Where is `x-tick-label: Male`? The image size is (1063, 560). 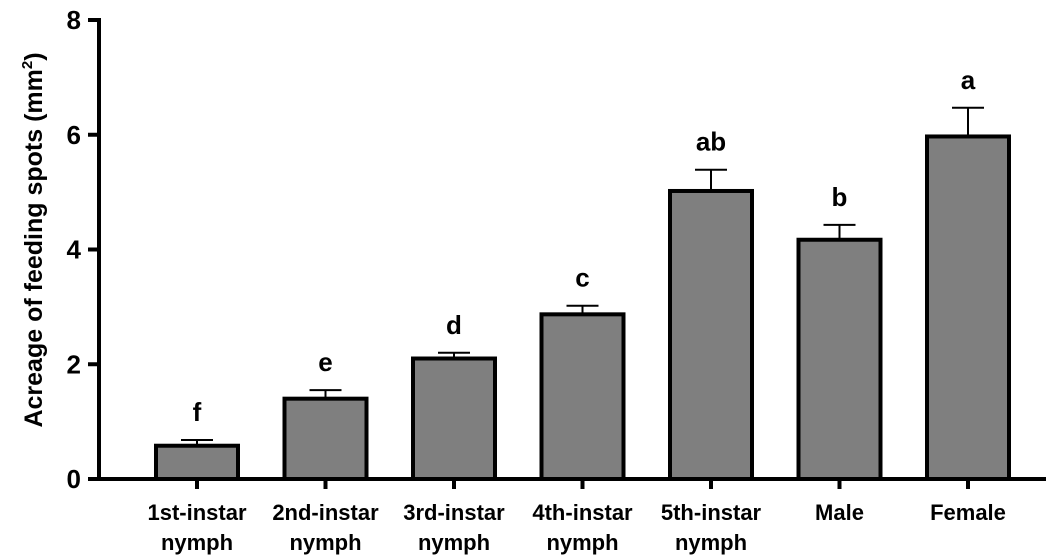
x-tick-label: Male is located at coordinates (839, 512).